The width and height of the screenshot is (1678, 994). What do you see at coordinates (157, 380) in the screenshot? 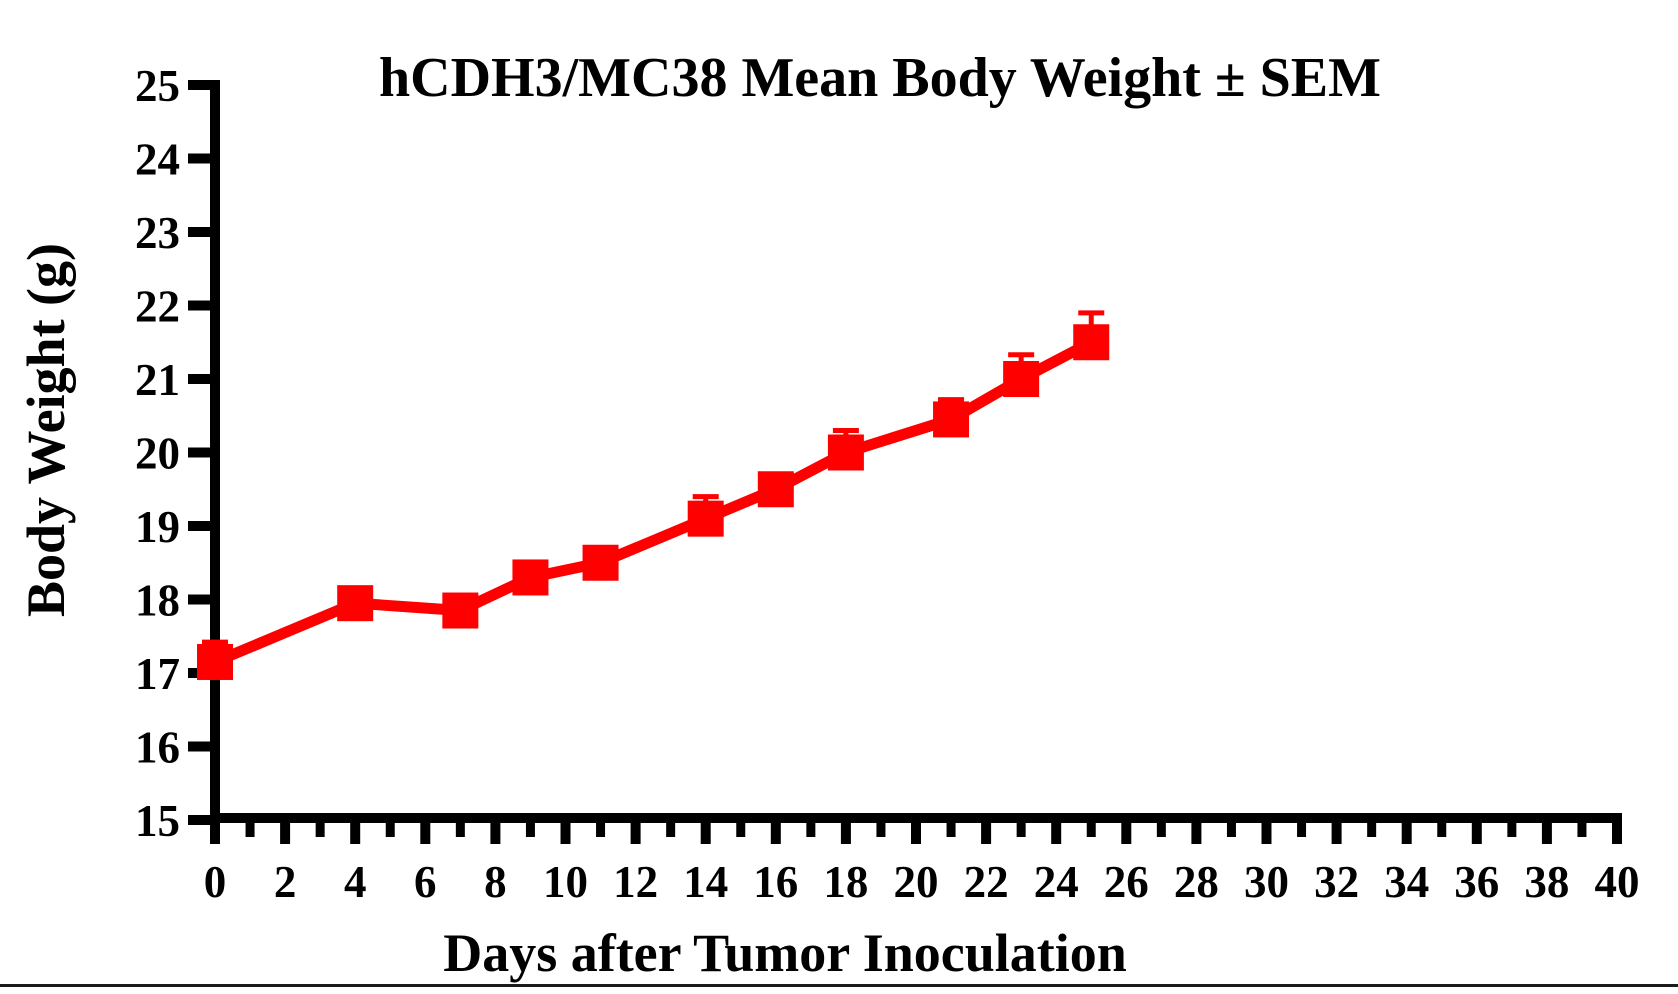
I see `y-tick-label: 21` at bounding box center [157, 380].